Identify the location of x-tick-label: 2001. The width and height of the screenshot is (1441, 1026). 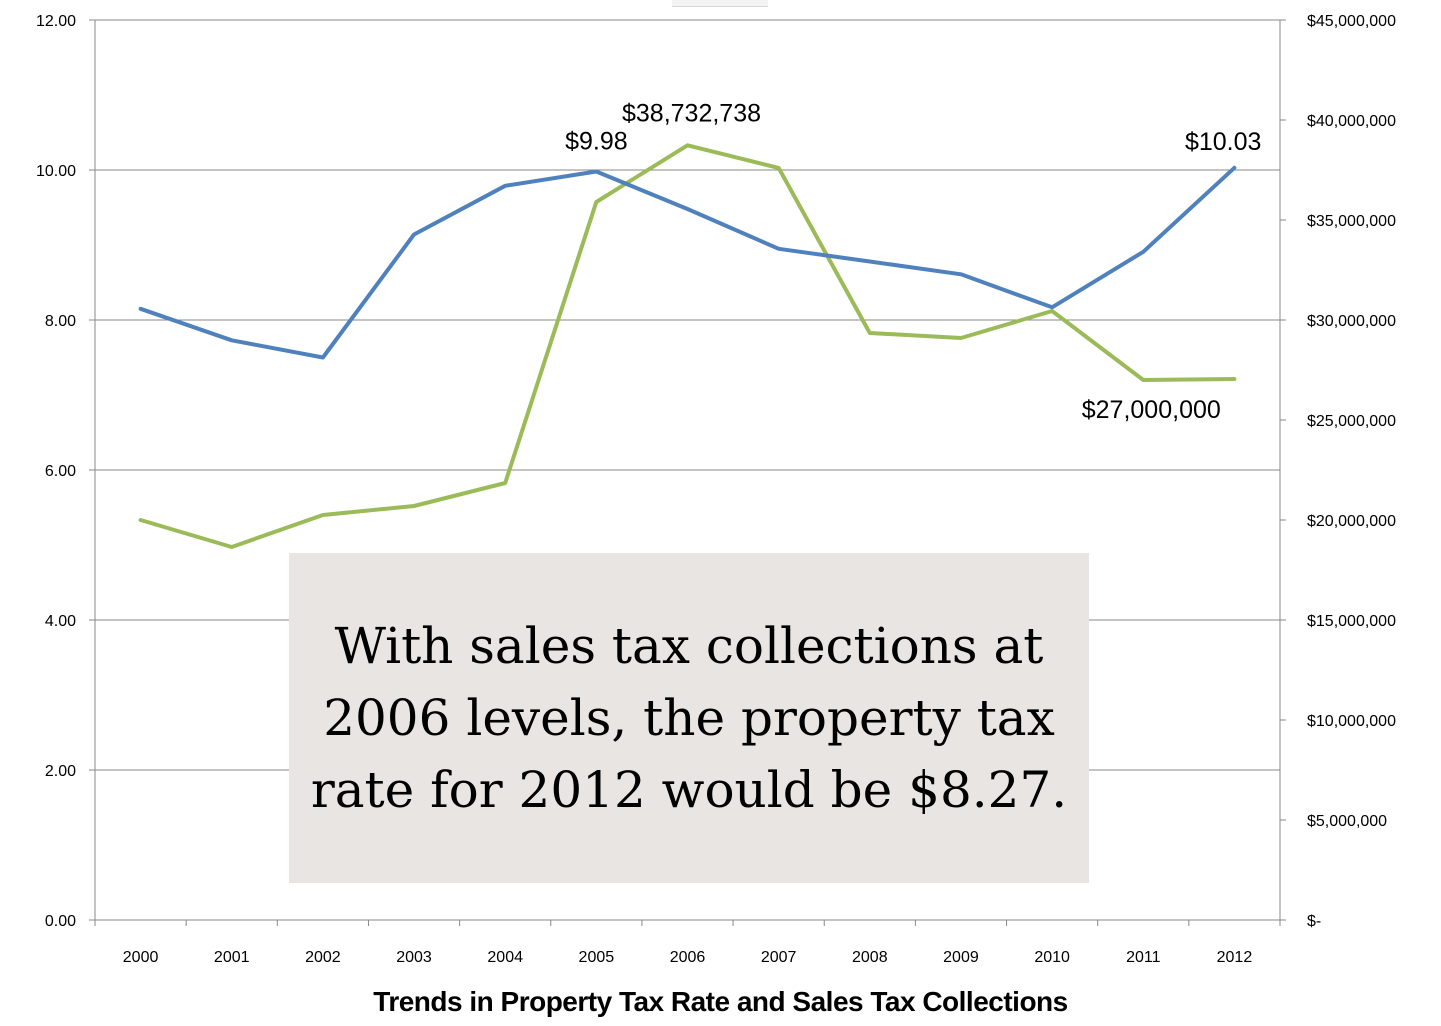
(232, 957).